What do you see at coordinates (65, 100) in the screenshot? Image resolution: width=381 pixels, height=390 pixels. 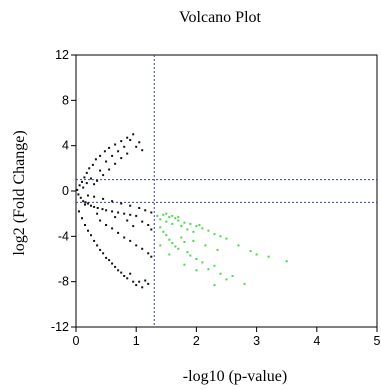 I see `y-tick-label: 8` at bounding box center [65, 100].